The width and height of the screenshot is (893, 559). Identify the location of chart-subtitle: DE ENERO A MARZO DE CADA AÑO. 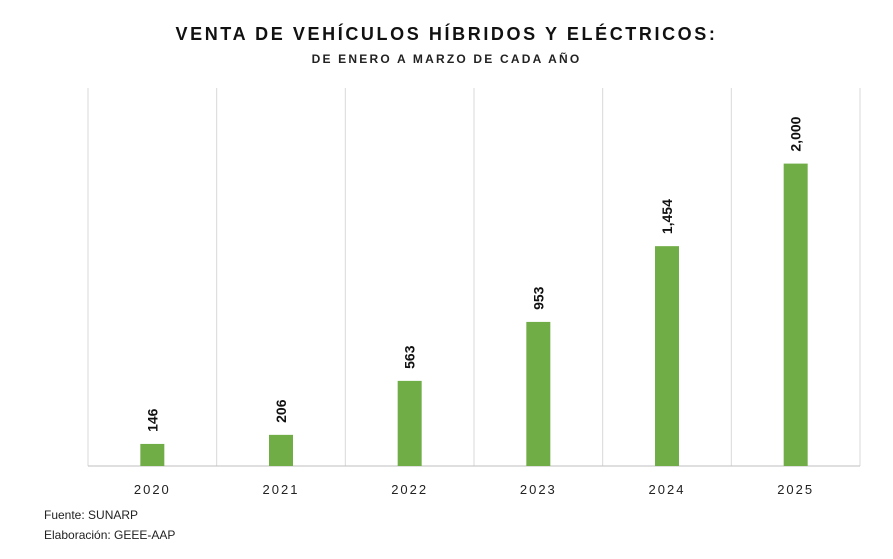
(446, 59).